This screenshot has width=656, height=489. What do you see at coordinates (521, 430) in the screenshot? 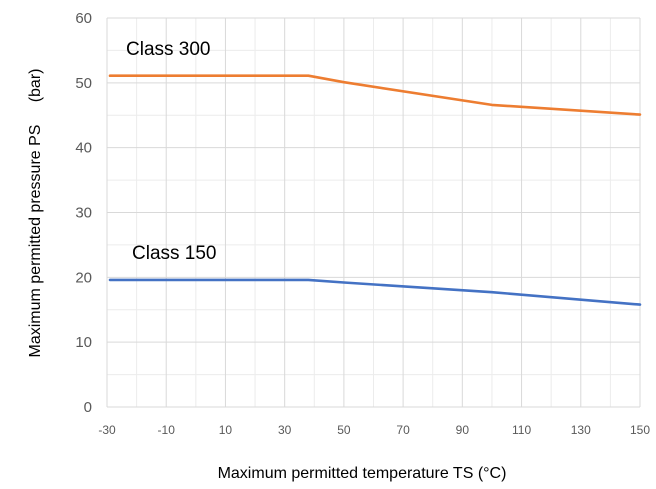
I see `x-tick-label: 110` at bounding box center [521, 430].